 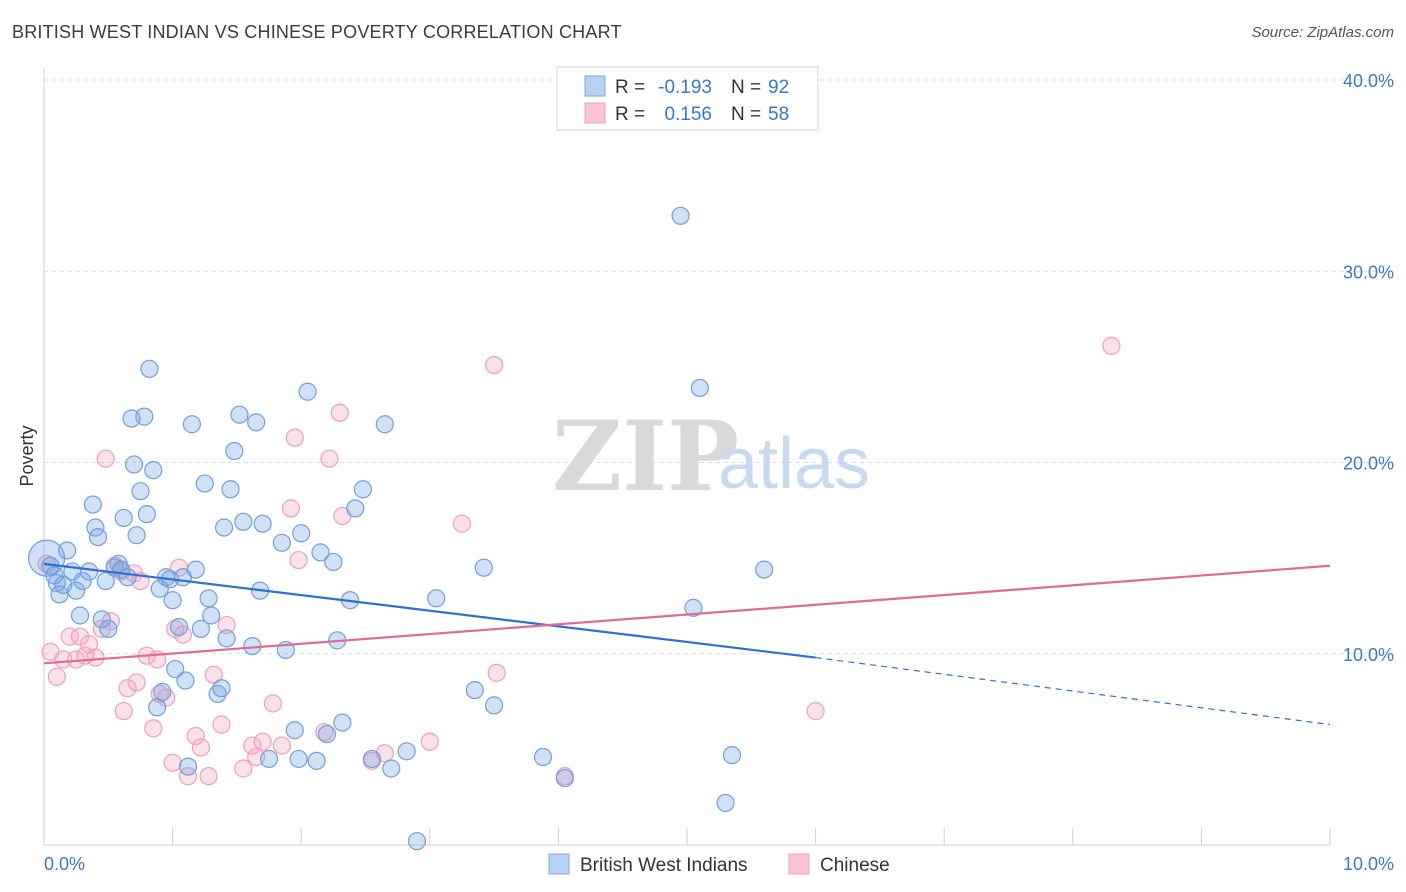 What do you see at coordinates (1368, 864) in the screenshot?
I see `x-tick-label-max: 10.0%` at bounding box center [1368, 864].